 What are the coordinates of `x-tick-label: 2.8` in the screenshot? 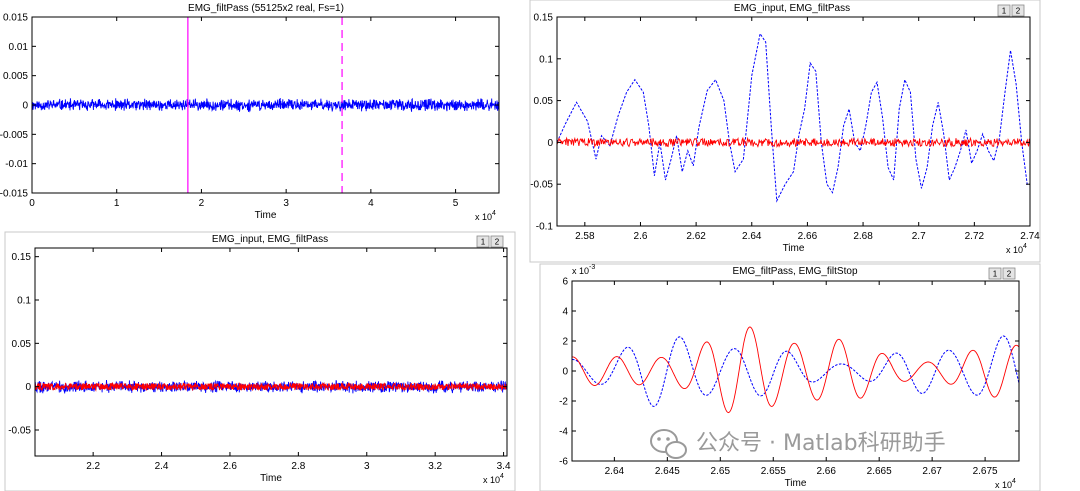 It's located at (298, 466).